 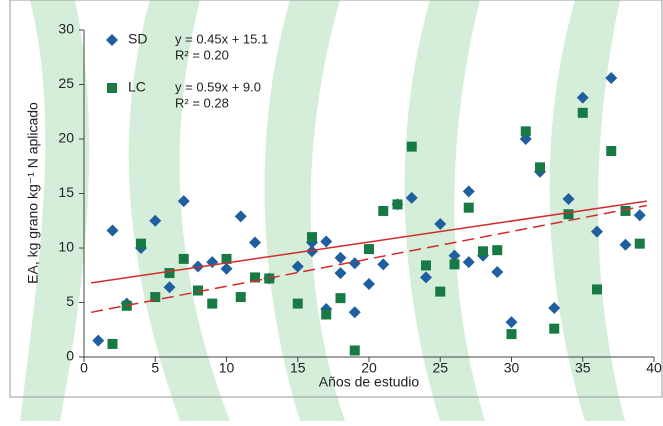 I want to click on y-tick-label: 0, so click(x=70, y=356).